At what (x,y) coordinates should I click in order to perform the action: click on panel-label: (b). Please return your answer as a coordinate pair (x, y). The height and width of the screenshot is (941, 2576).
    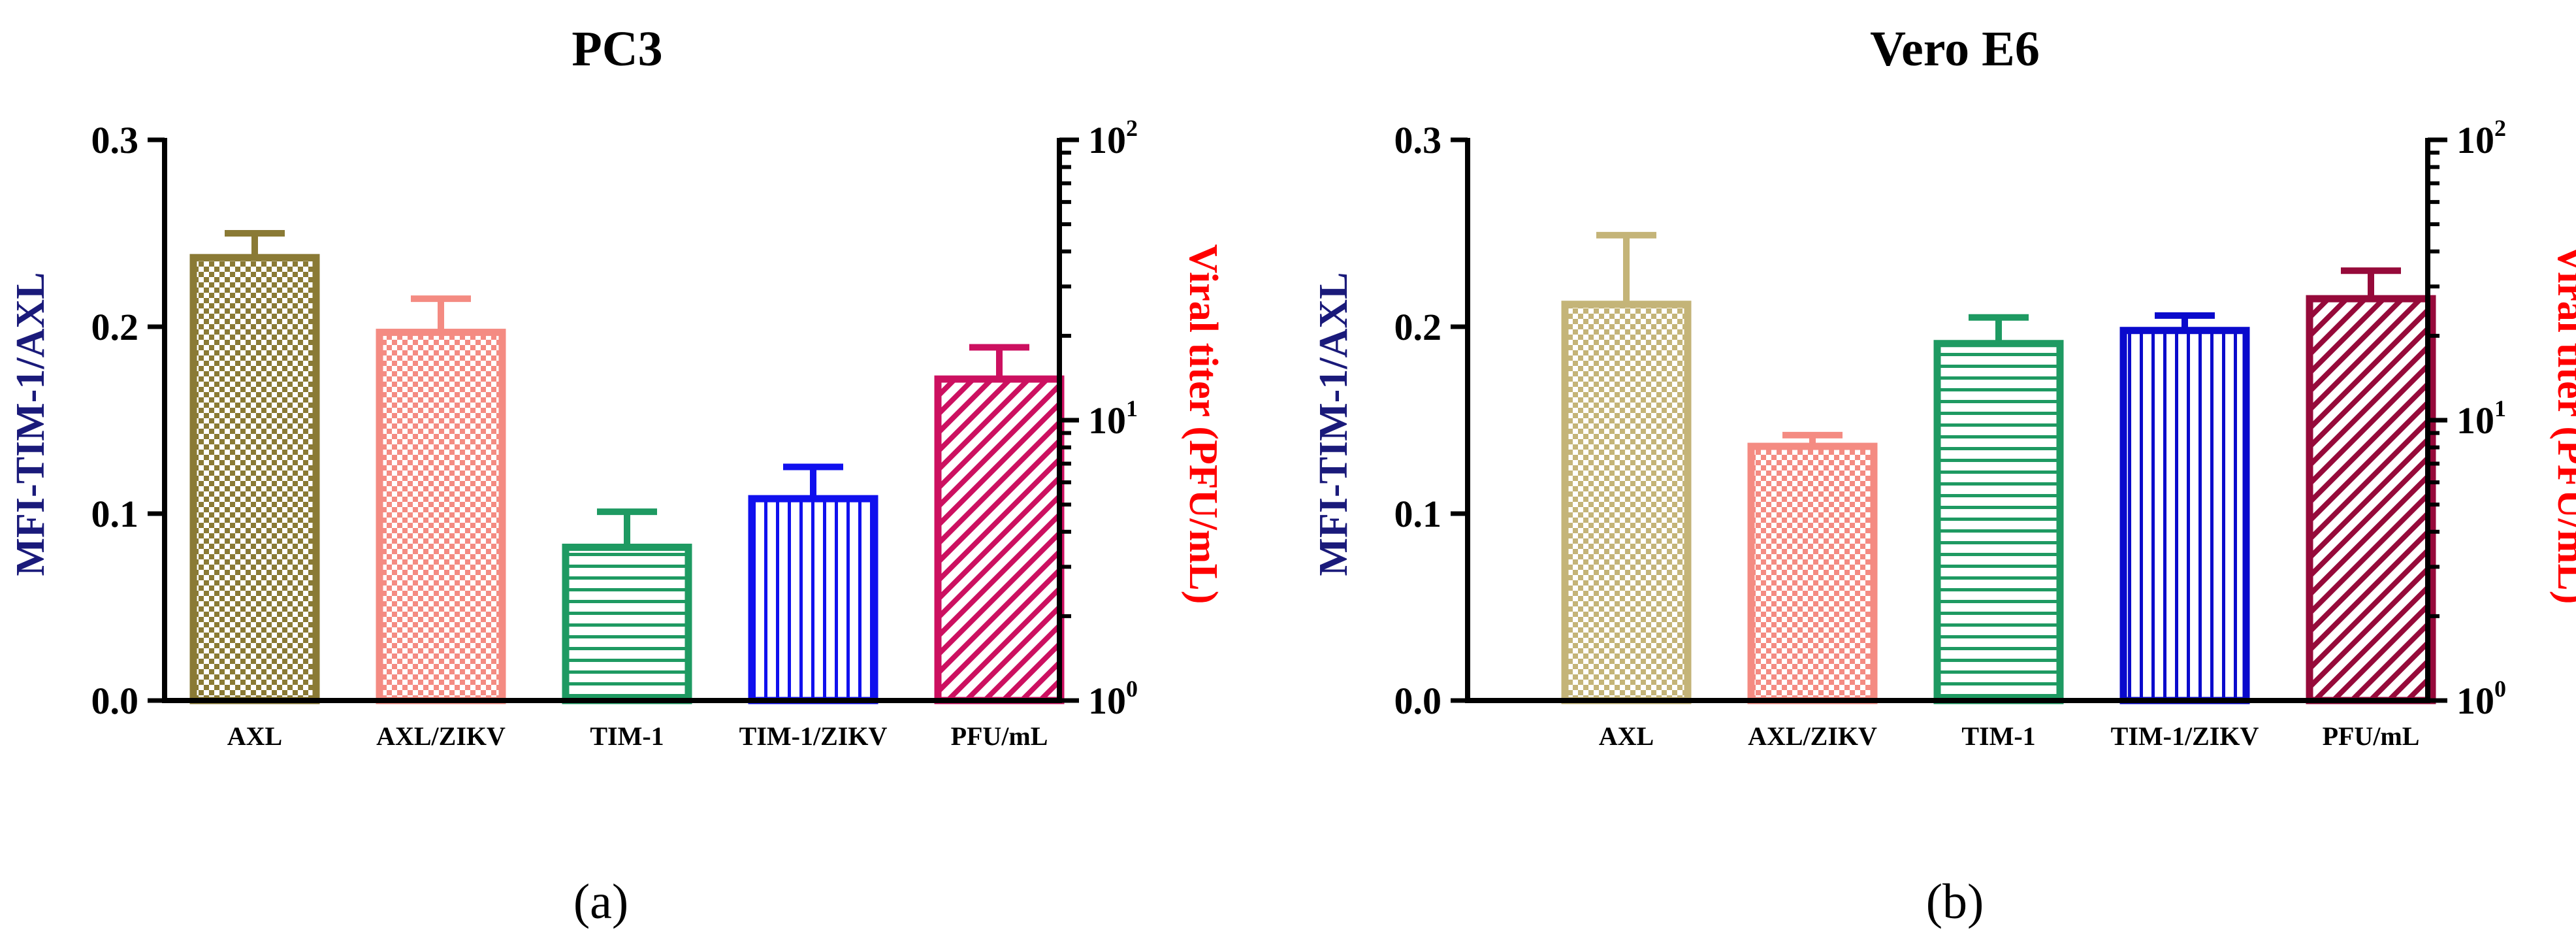
    Looking at the image, I should click on (1955, 901).